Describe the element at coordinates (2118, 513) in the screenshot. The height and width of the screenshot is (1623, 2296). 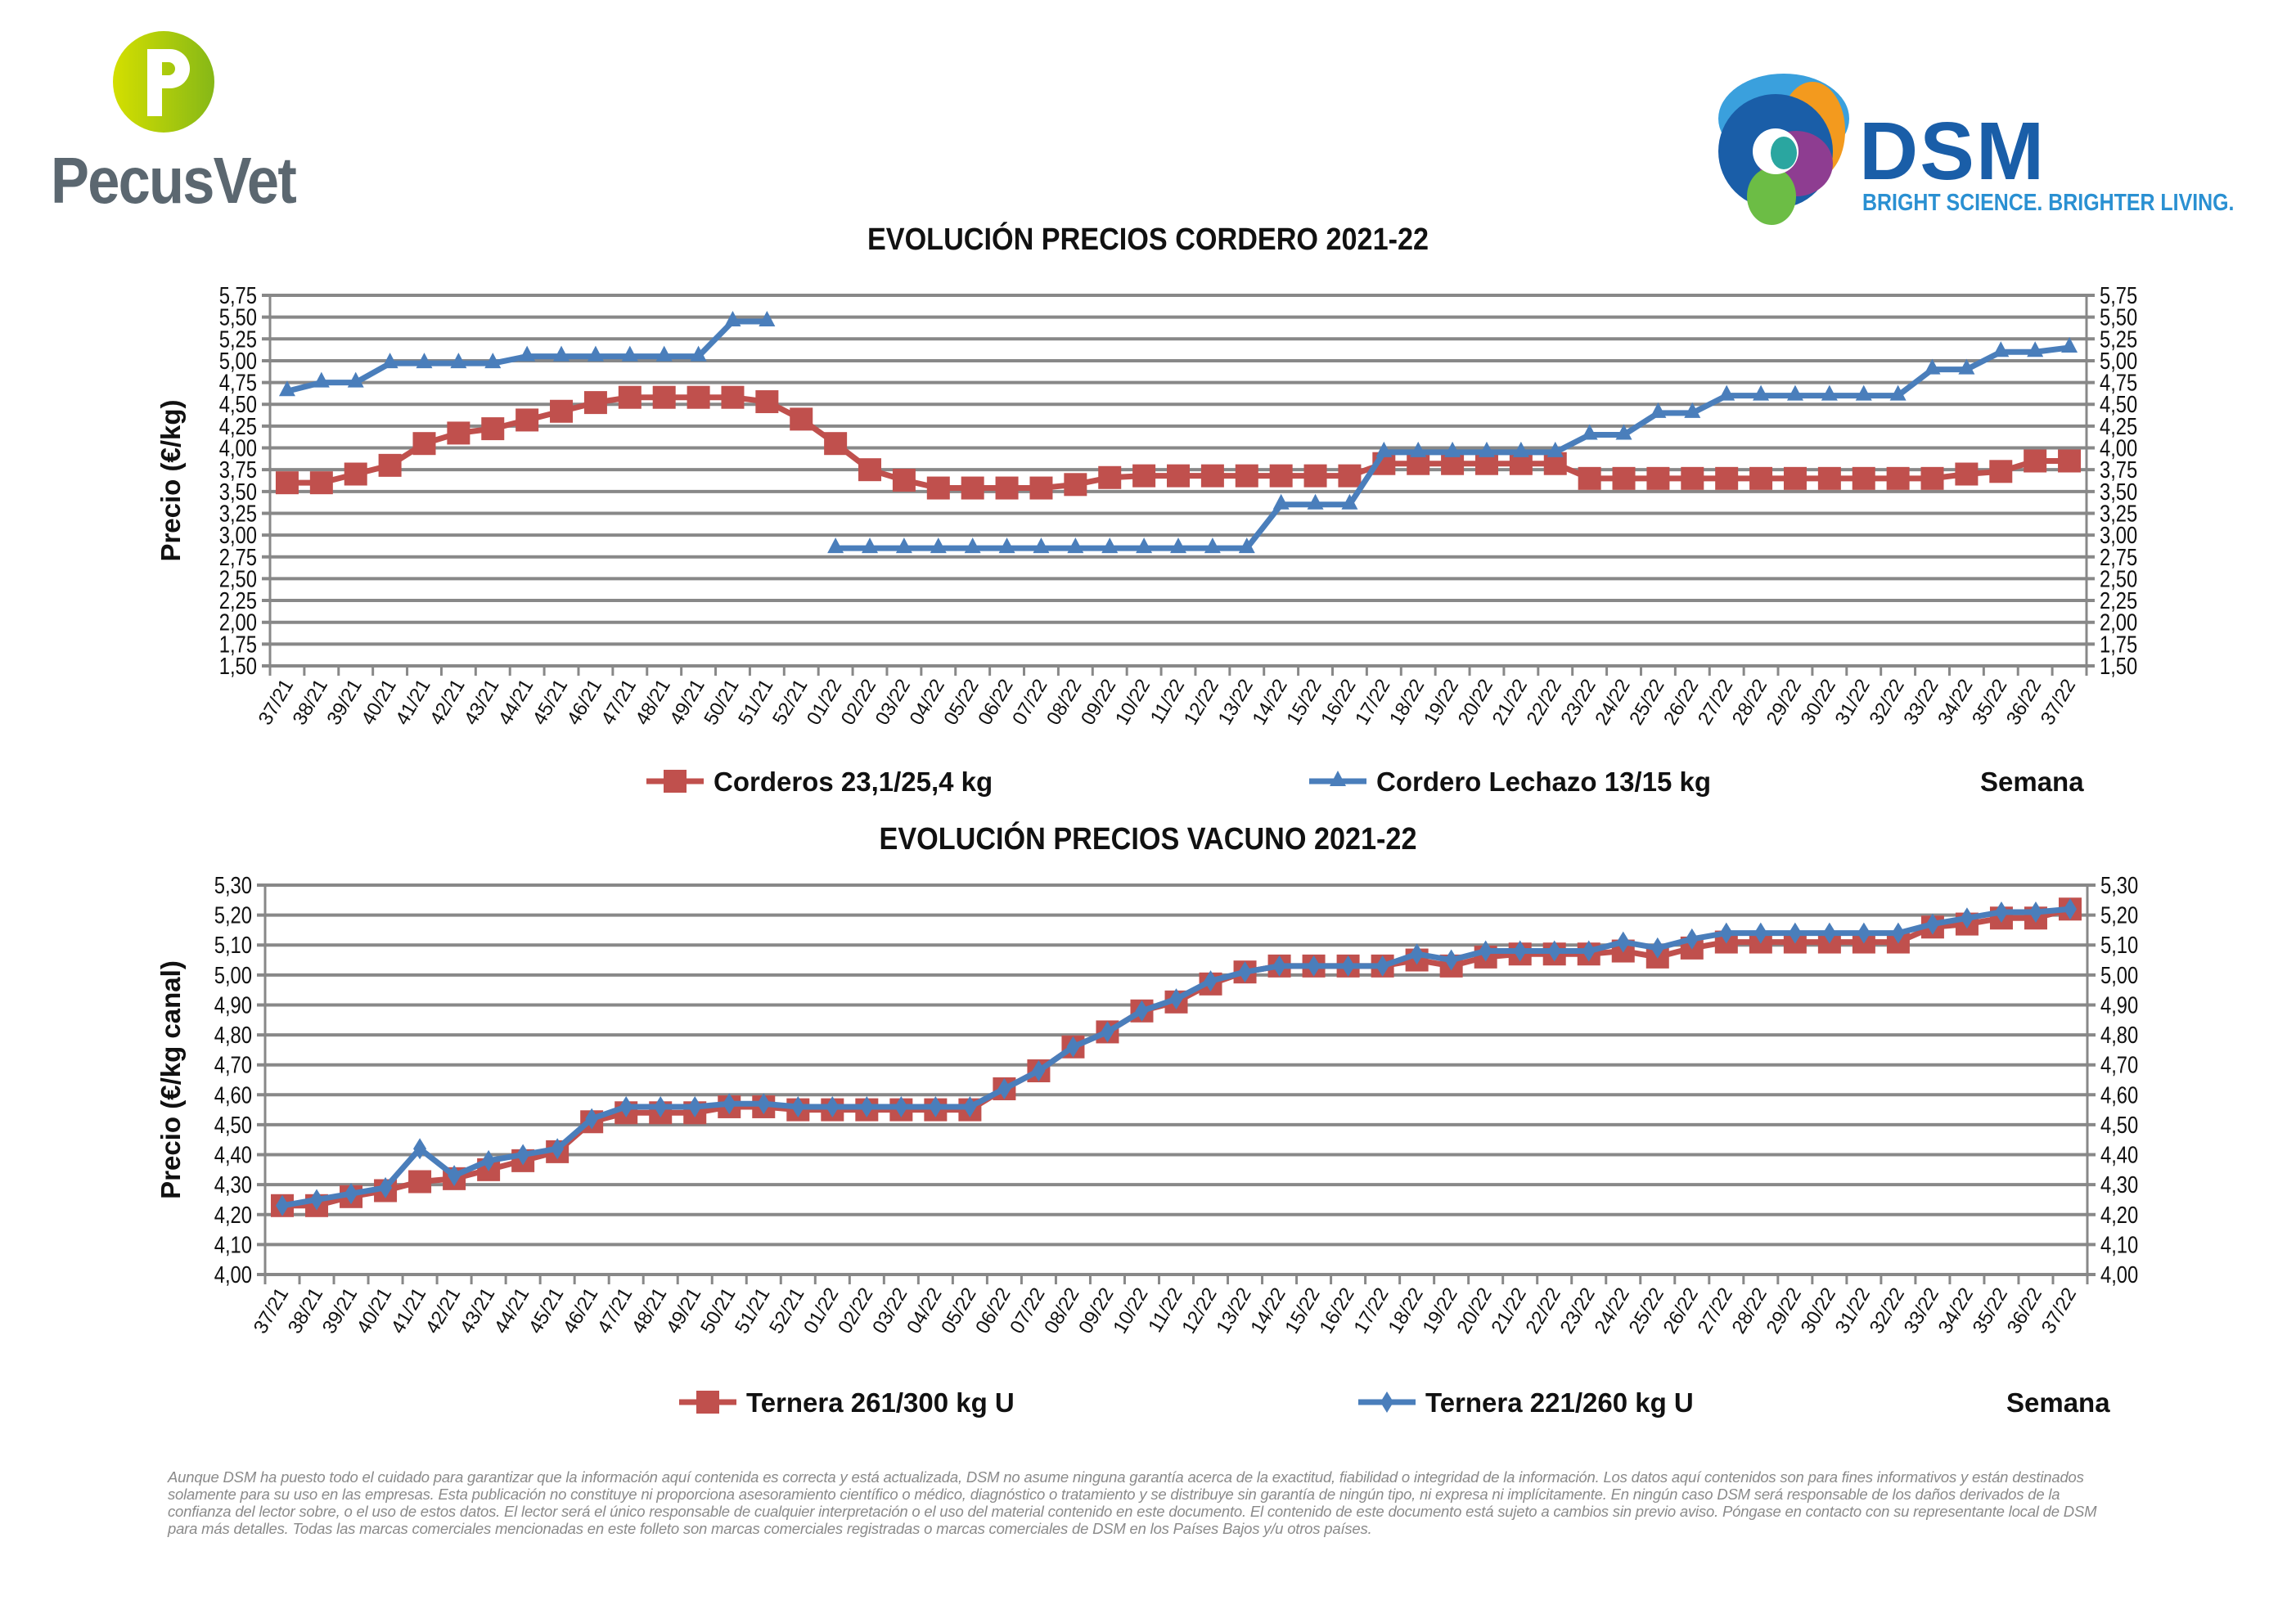
I see `y-tick-label-right: 3,25` at that location.